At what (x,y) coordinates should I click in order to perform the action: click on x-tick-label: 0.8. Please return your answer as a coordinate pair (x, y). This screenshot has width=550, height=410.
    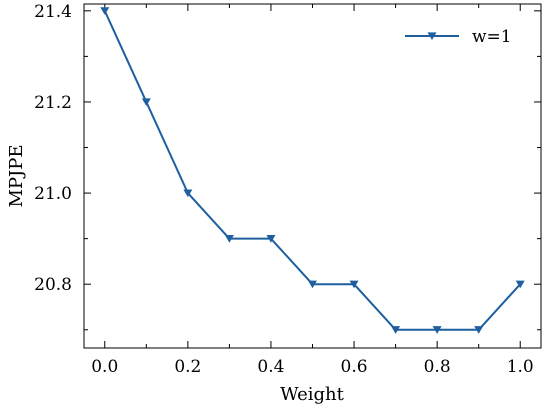
    Looking at the image, I should click on (437, 367).